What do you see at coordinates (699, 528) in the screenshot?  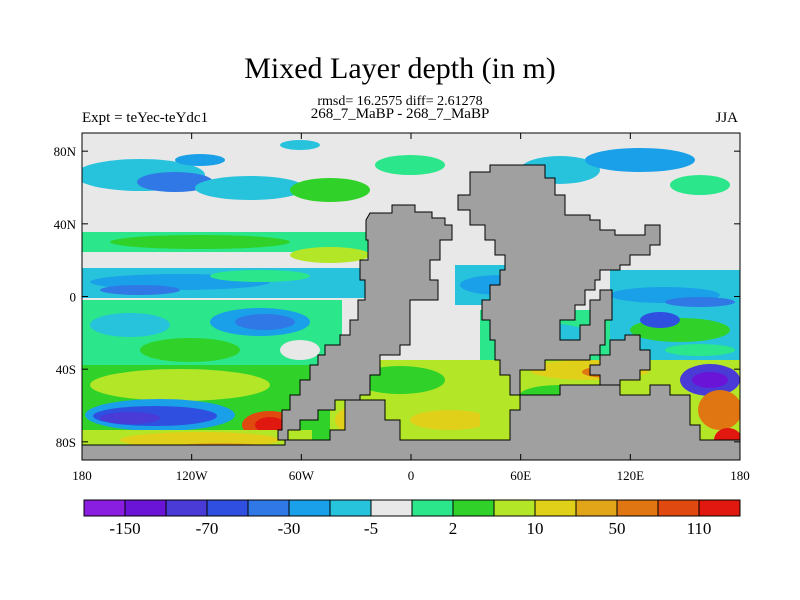 I see `colorbar-label: 110` at bounding box center [699, 528].